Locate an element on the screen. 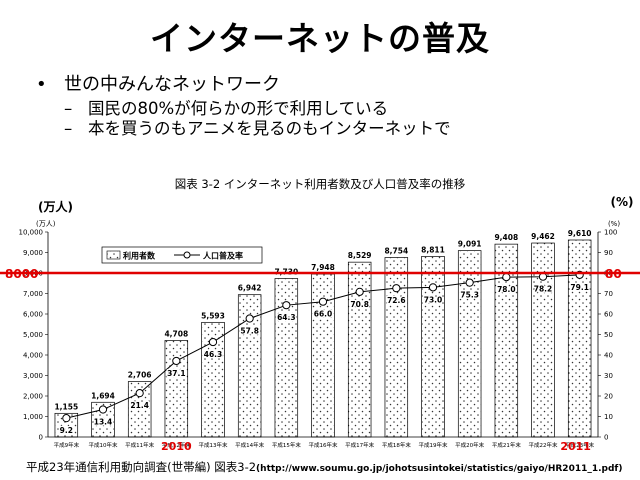 The width and height of the screenshot is (640, 480). legend-line-label: 人口普及率 is located at coordinates (223, 256).